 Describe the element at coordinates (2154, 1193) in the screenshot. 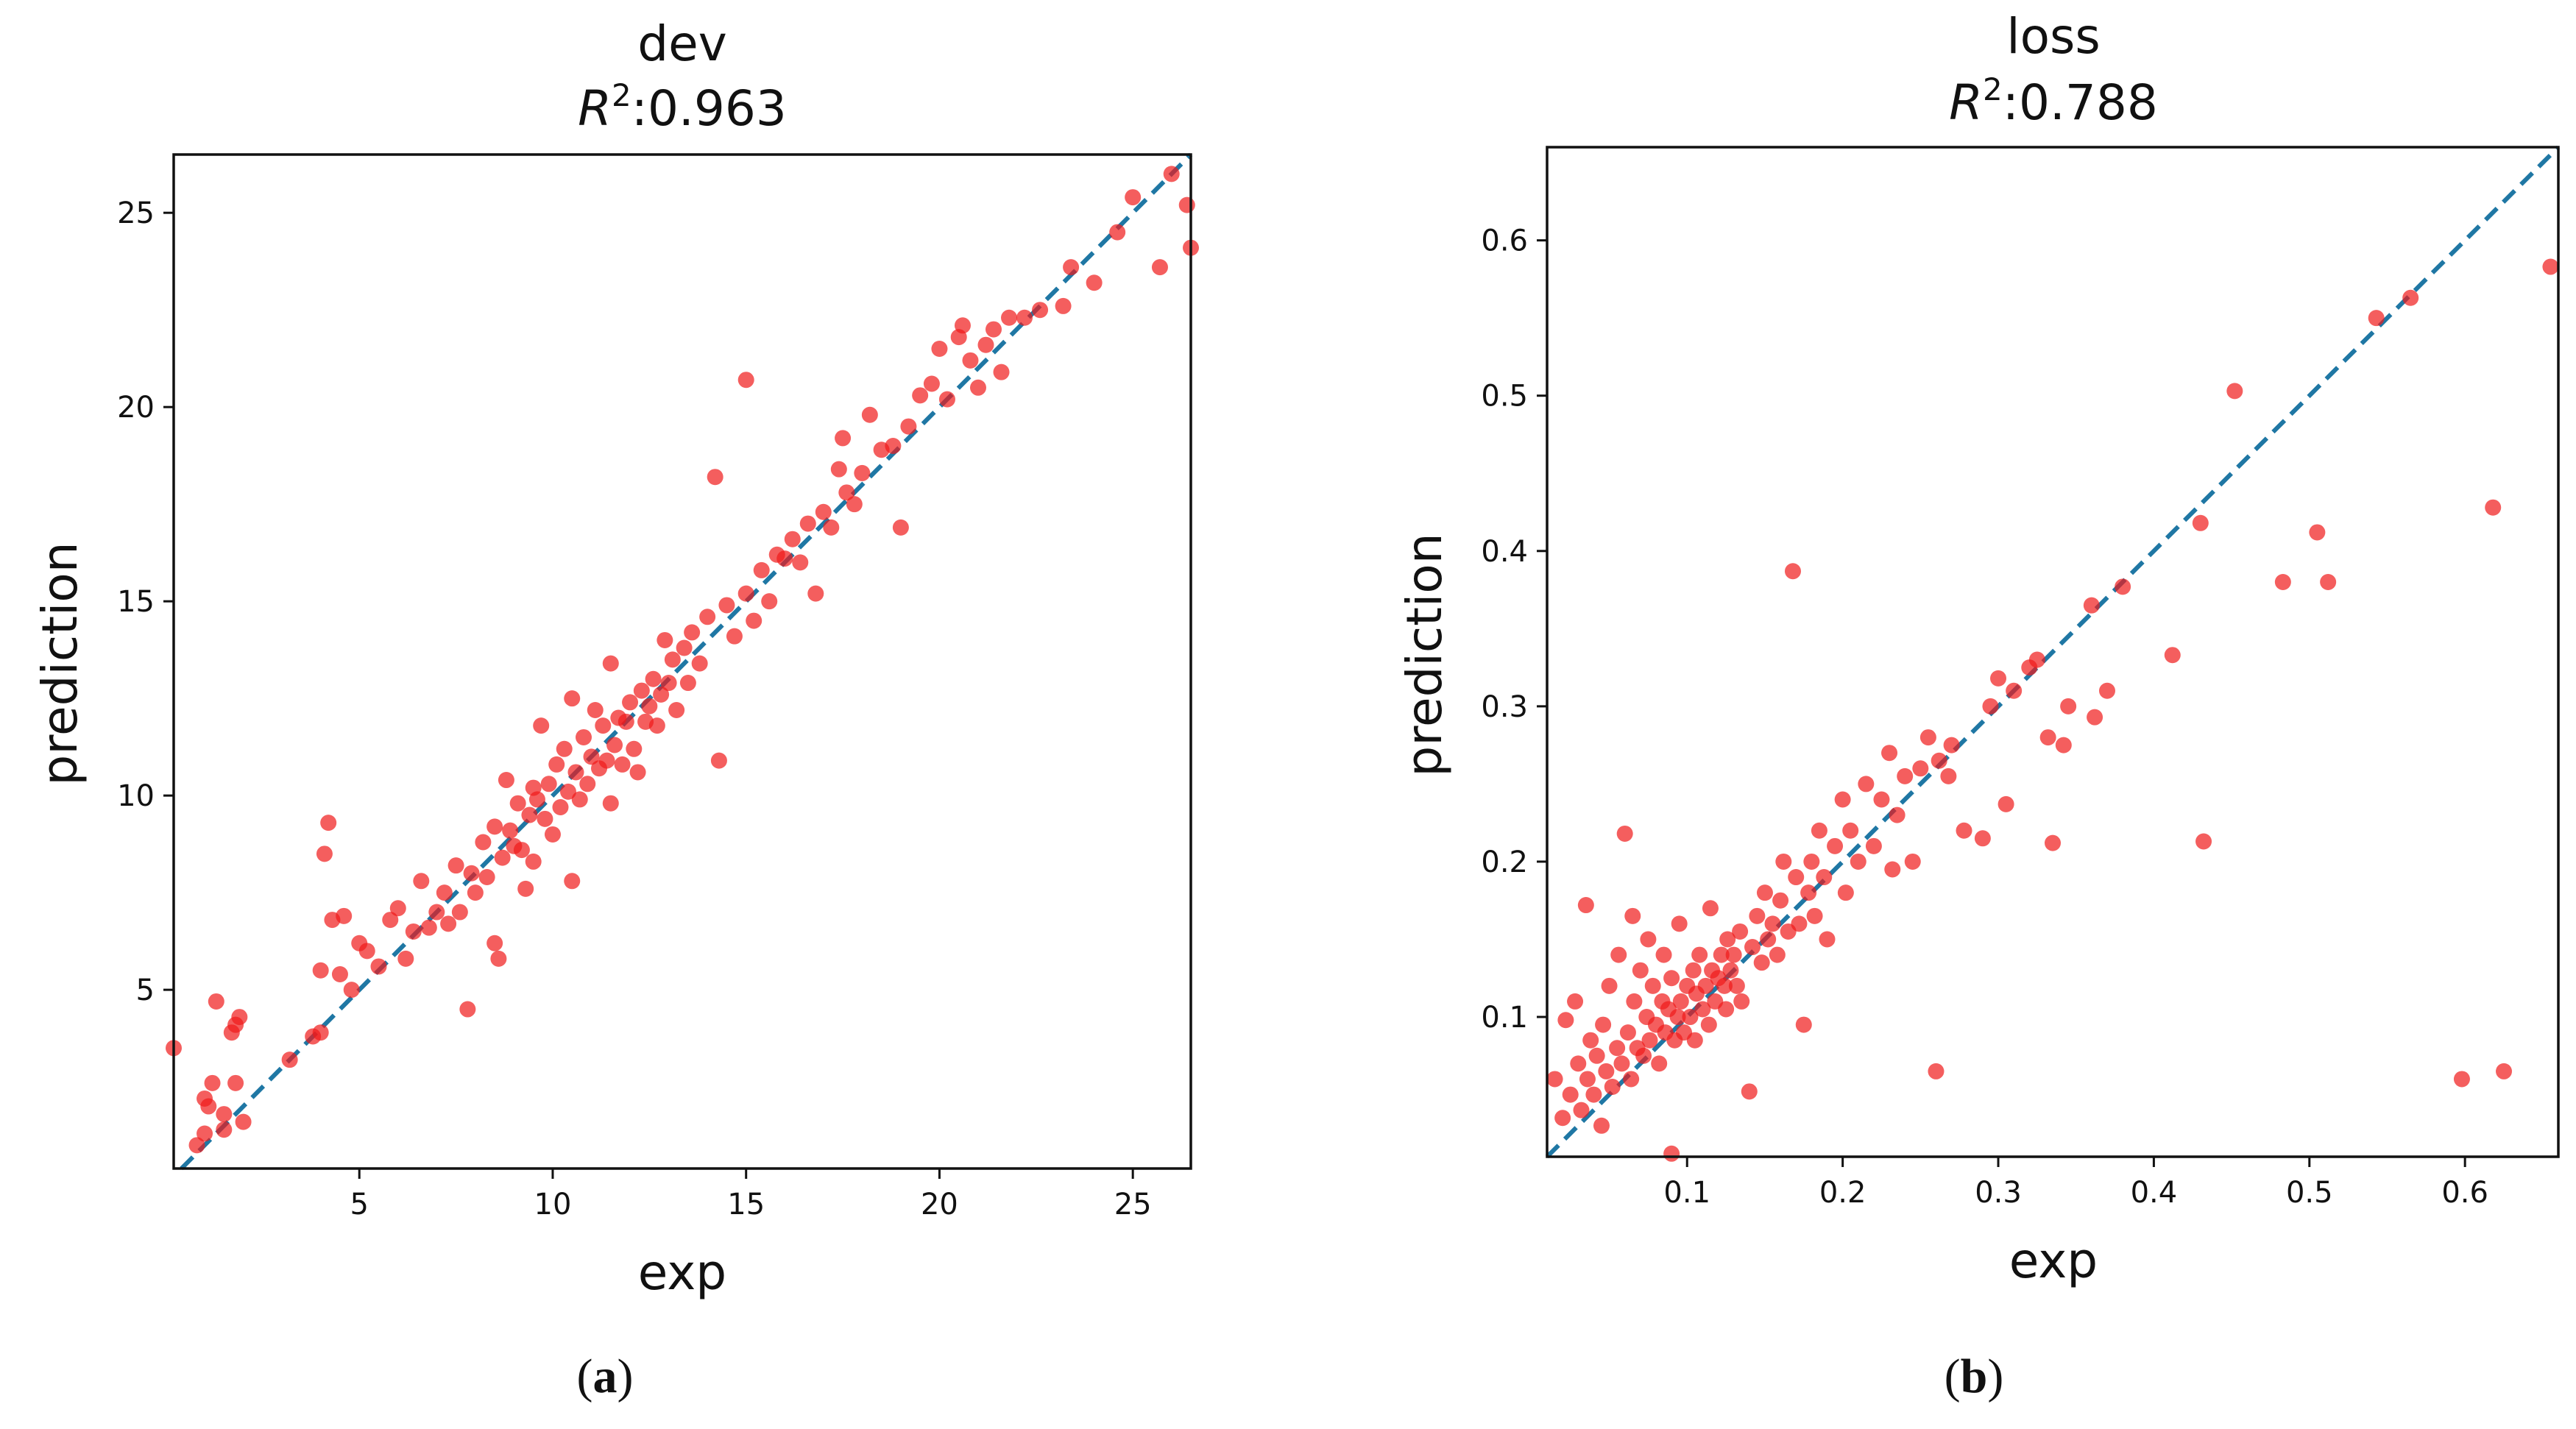

I see `x-tick-label: 0.4` at that location.